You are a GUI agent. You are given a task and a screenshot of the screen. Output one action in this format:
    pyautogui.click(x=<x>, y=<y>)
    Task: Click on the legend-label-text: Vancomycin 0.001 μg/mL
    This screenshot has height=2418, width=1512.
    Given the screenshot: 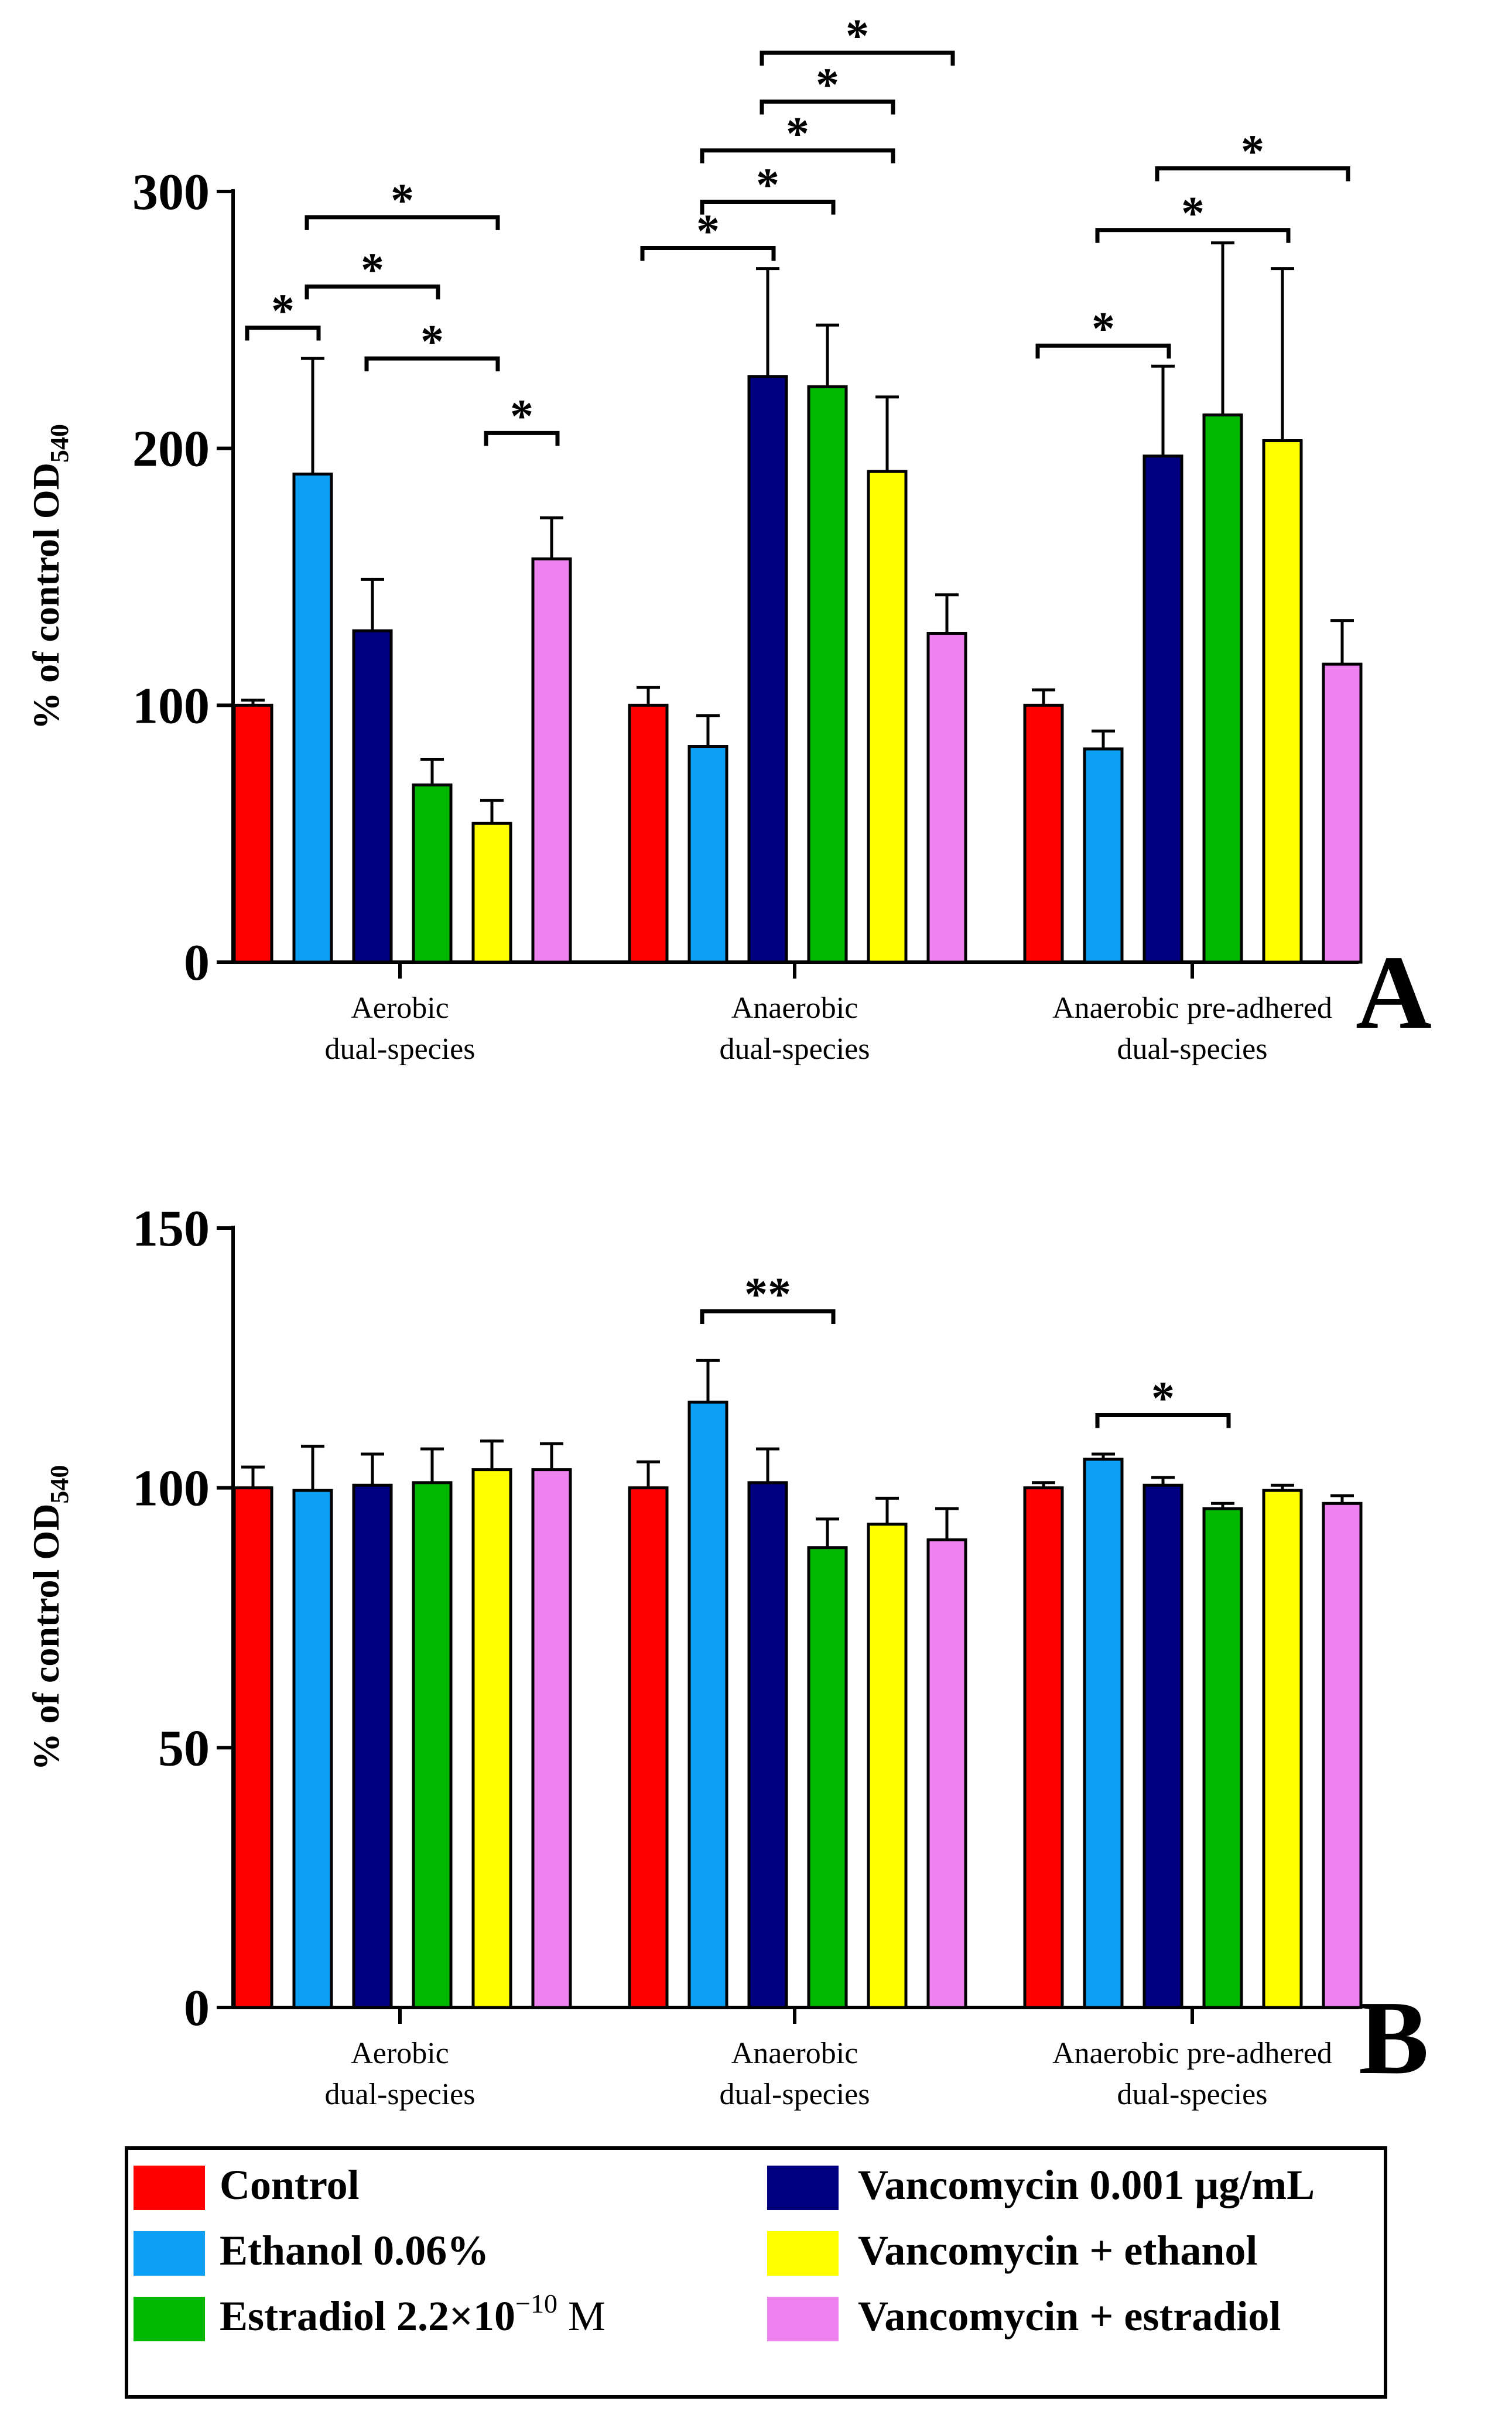 What is the action you would take?
    pyautogui.click(x=1086, y=2185)
    